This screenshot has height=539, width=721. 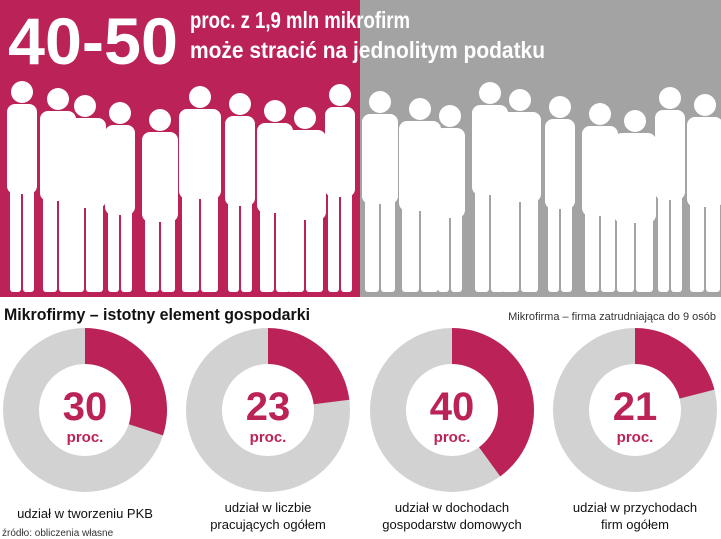 I want to click on section-title: Mikrofirmy – istotny element gospodarki, so click(x=157, y=314).